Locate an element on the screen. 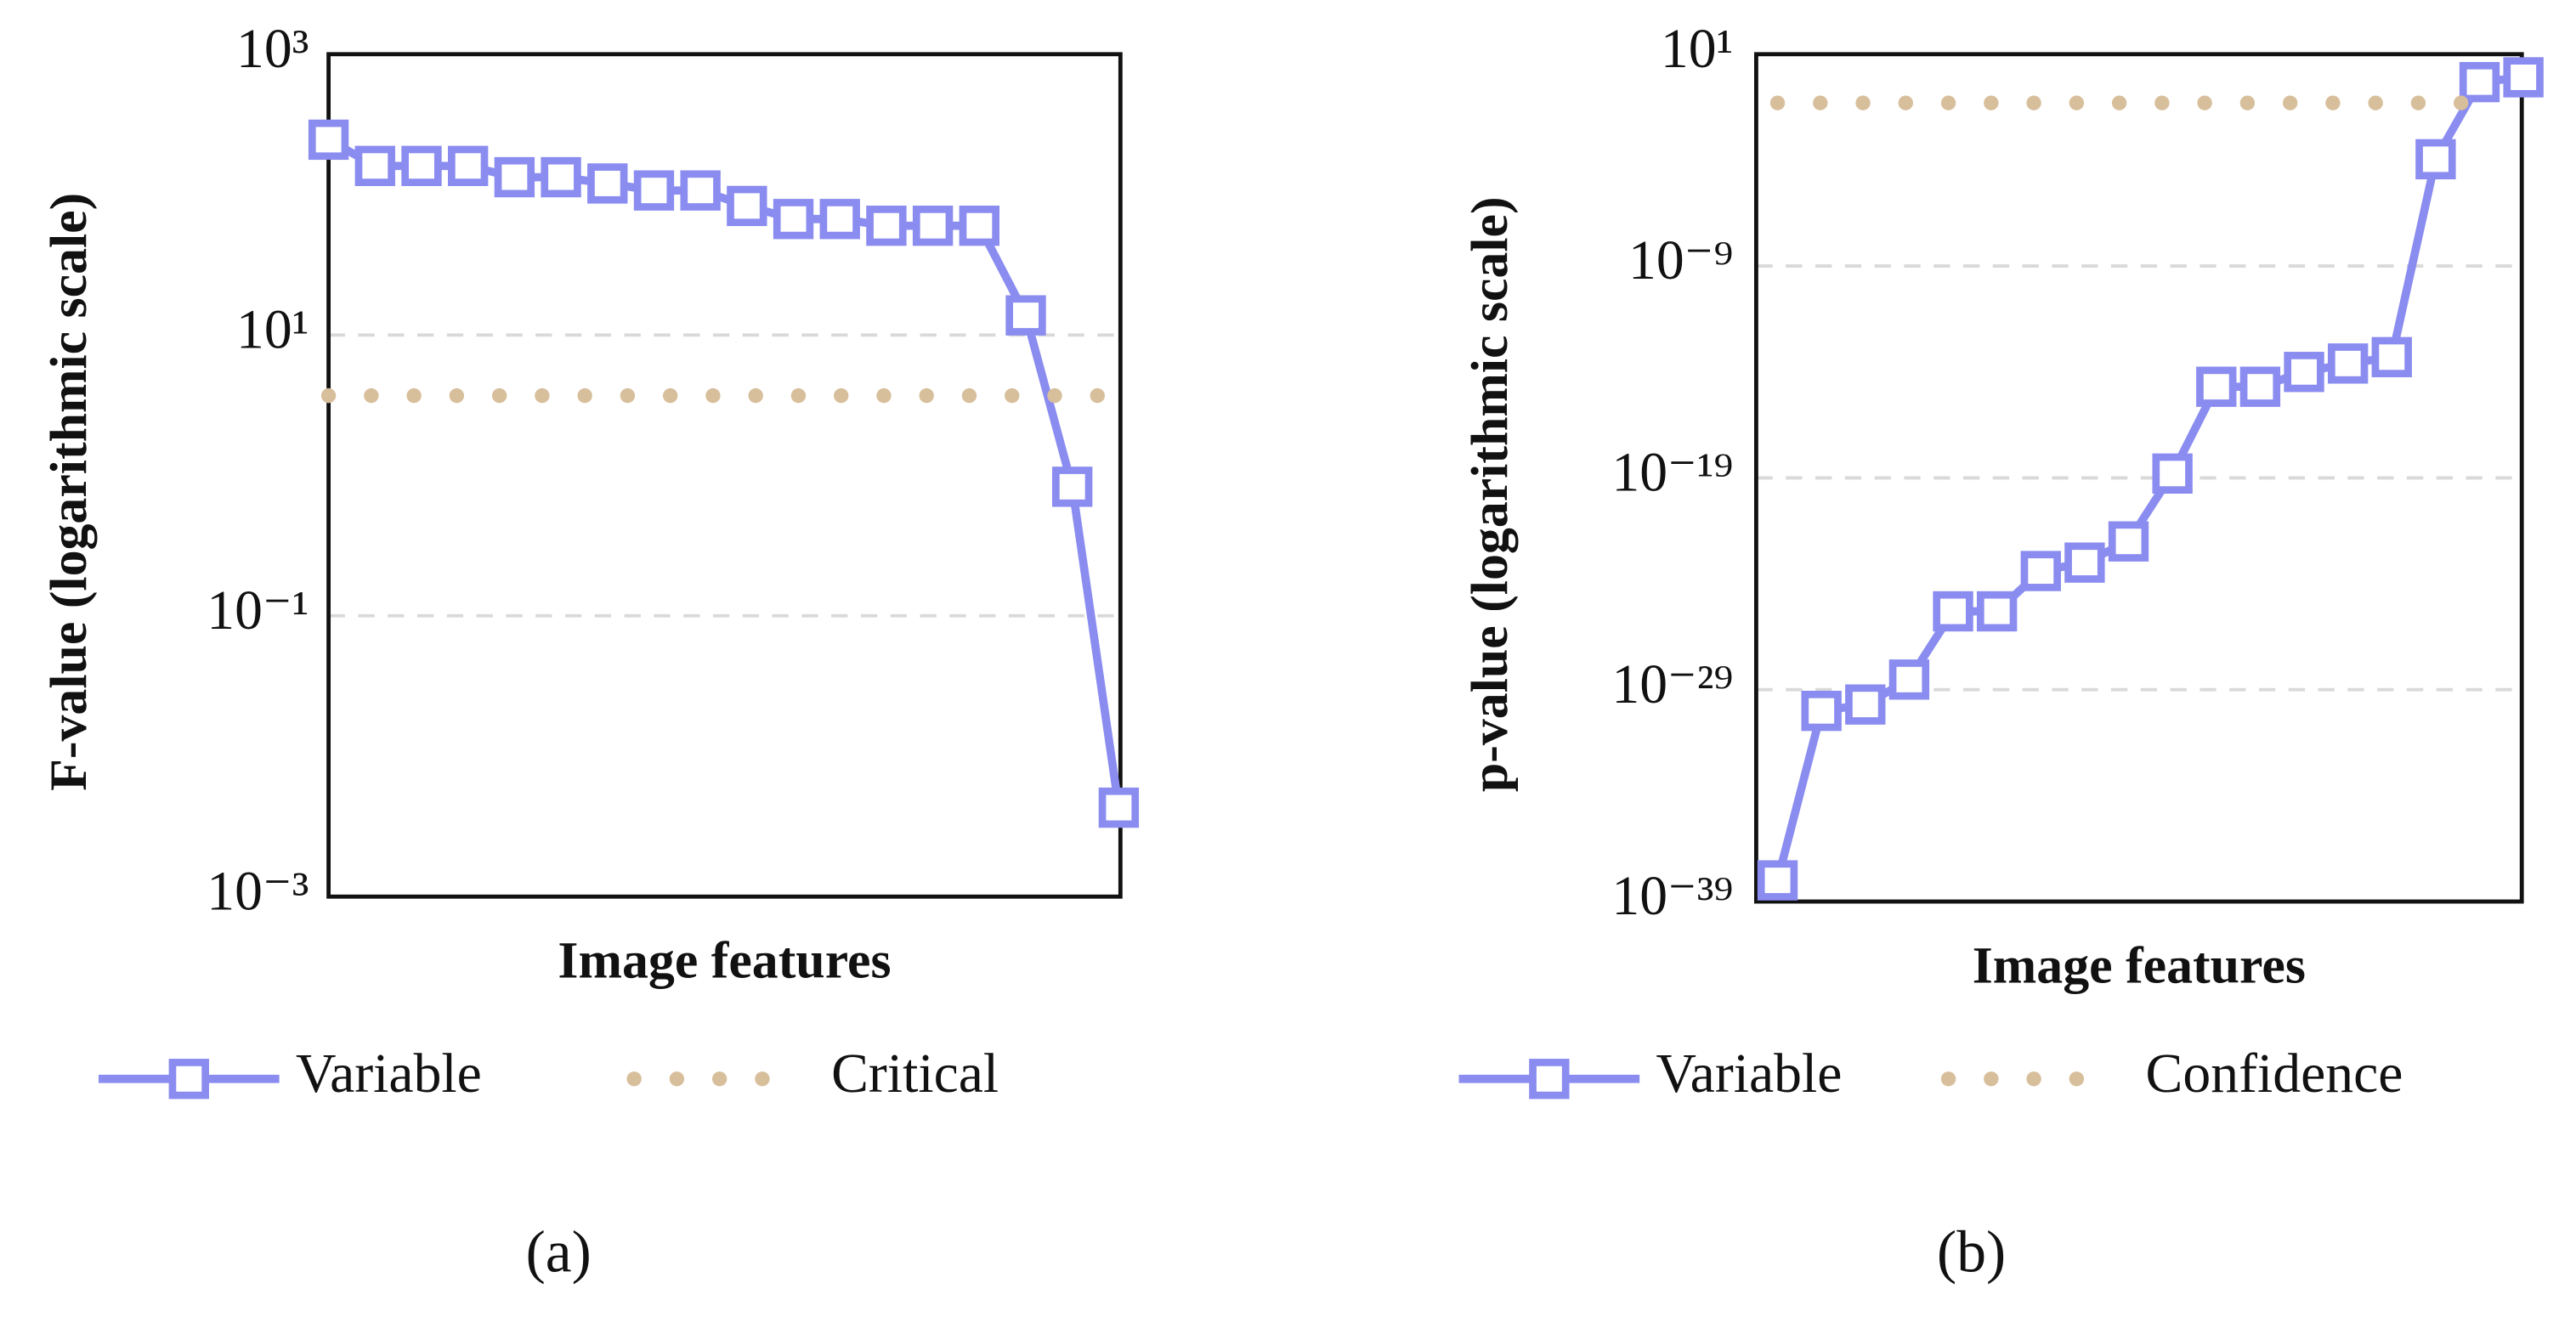 The image size is (2576, 1317). panel-label: (a) is located at coordinates (559, 1252).